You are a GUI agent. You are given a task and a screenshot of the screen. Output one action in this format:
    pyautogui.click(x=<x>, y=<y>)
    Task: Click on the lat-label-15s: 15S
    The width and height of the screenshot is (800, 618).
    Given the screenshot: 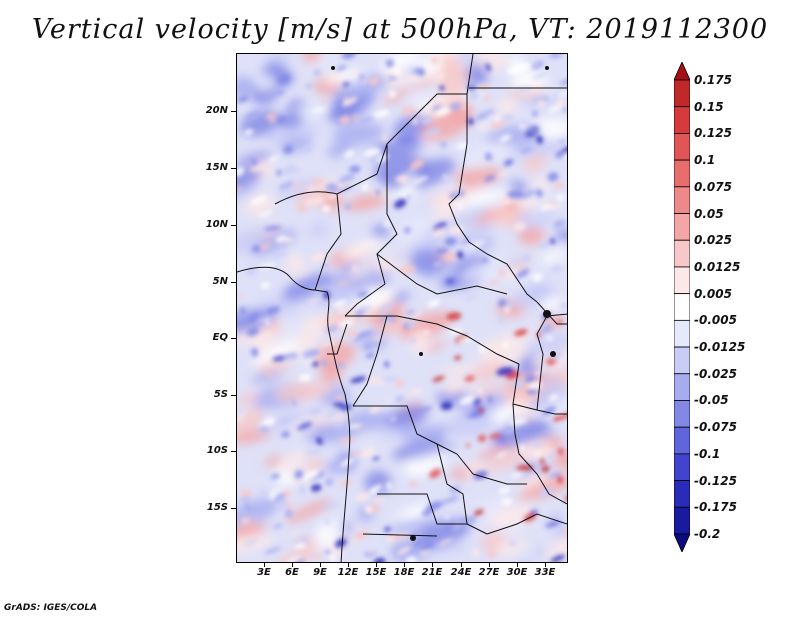 What is the action you would take?
    pyautogui.click(x=217, y=507)
    